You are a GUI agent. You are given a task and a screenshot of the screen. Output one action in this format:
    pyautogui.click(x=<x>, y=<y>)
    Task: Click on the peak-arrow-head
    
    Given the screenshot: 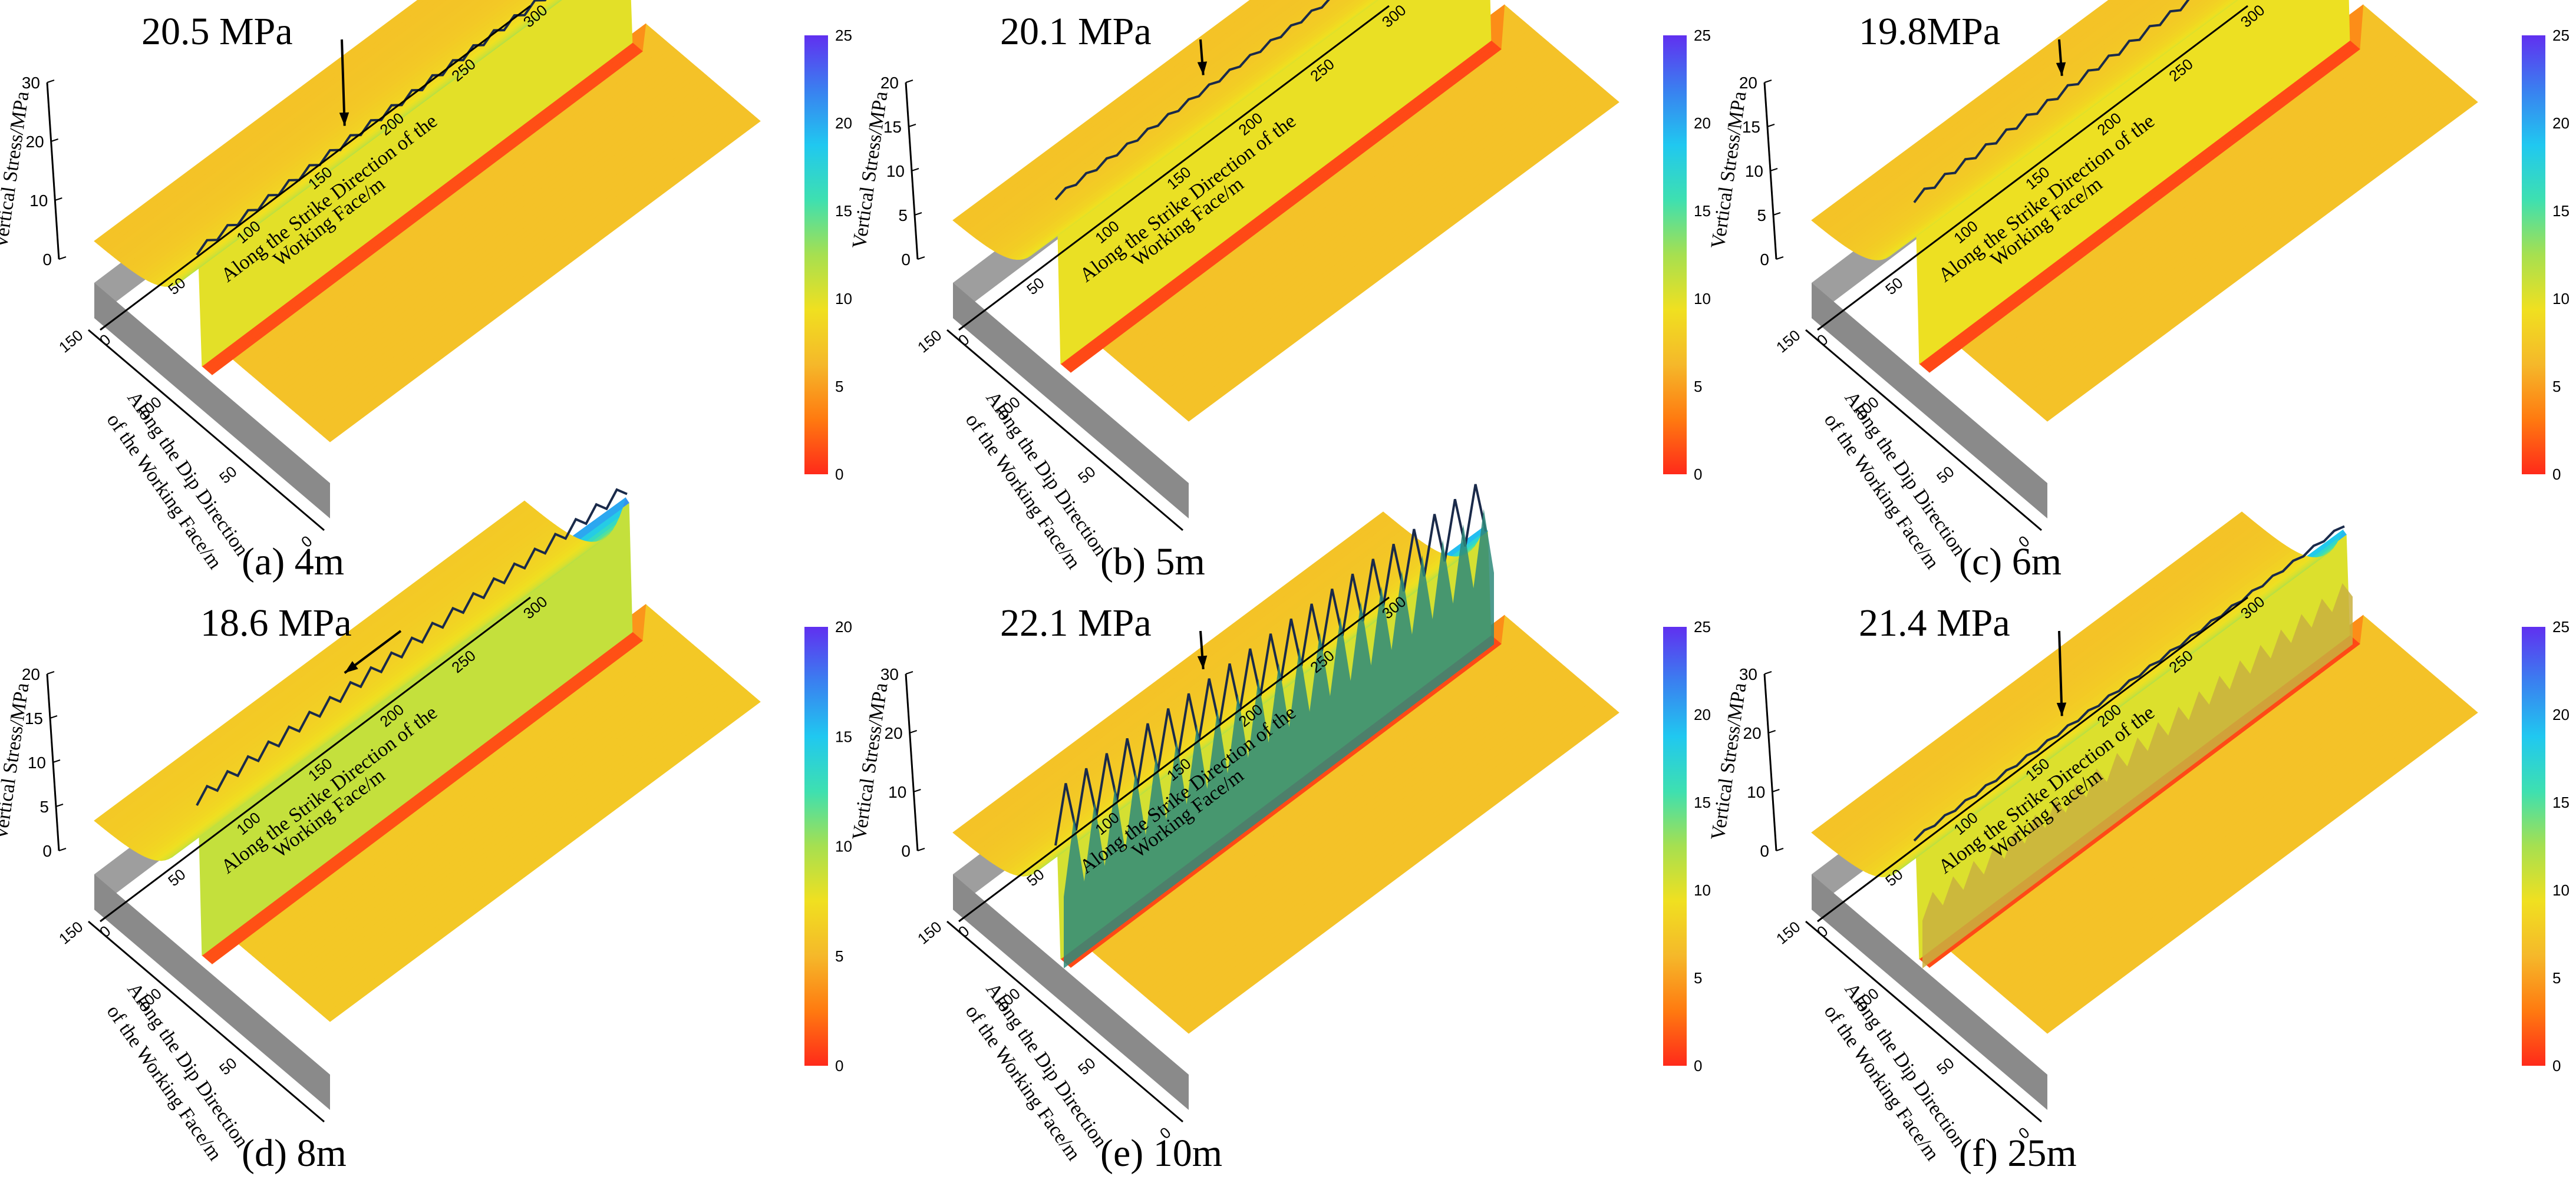 What is the action you would take?
    pyautogui.click(x=2061, y=69)
    